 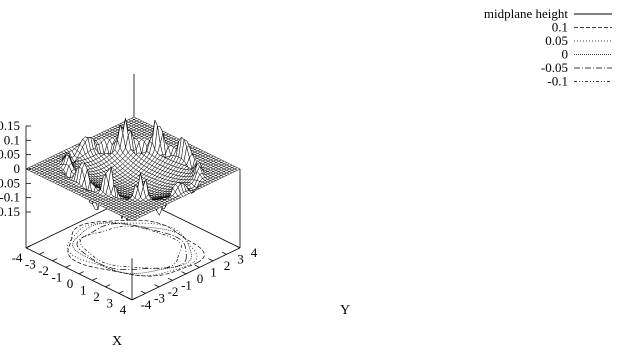 What do you see at coordinates (117, 341) in the screenshot?
I see `x-axis-label: X` at bounding box center [117, 341].